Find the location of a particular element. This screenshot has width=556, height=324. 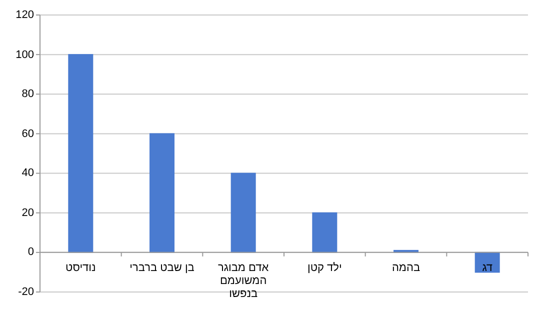

y-tick-label: 120 is located at coordinates (24, 15).